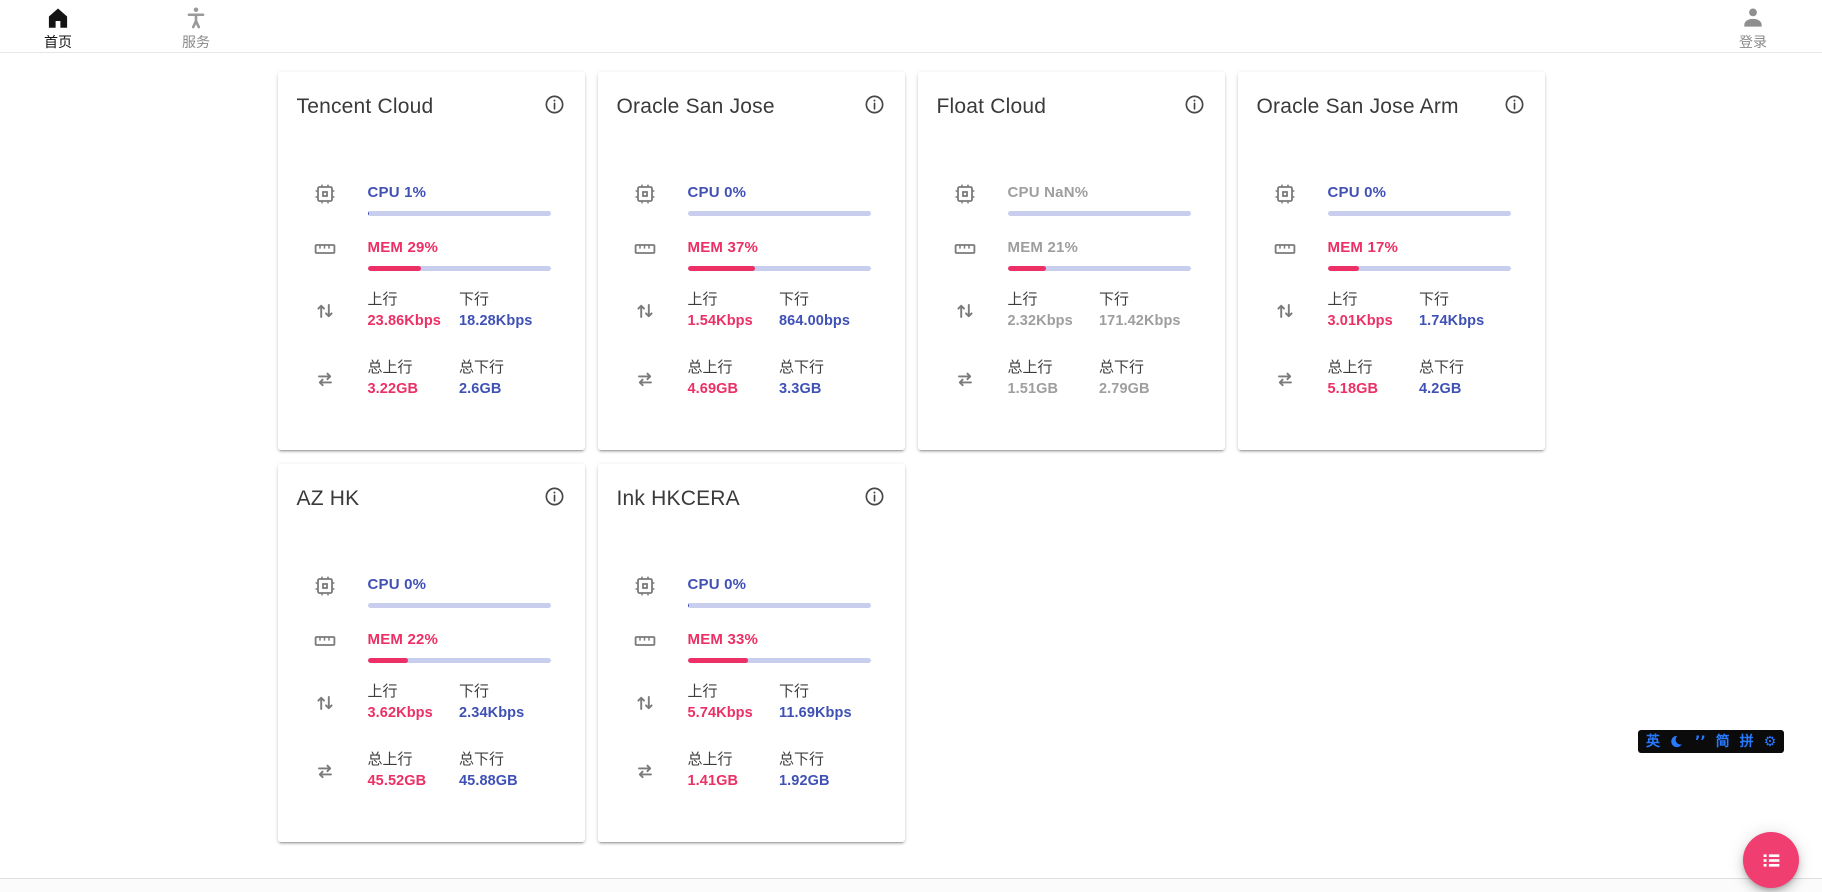  What do you see at coordinates (723, 247) in the screenshot?
I see `mem-usage-label: MEM 37%` at bounding box center [723, 247].